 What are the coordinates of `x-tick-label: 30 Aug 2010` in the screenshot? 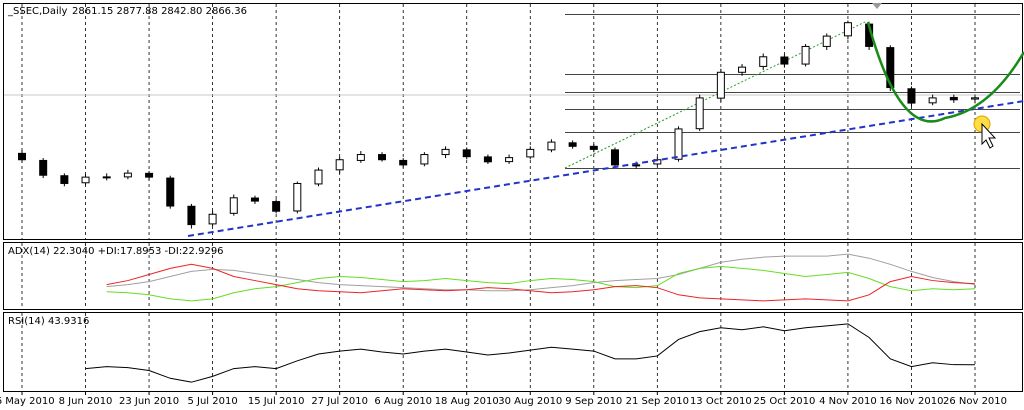 It's located at (530, 401).